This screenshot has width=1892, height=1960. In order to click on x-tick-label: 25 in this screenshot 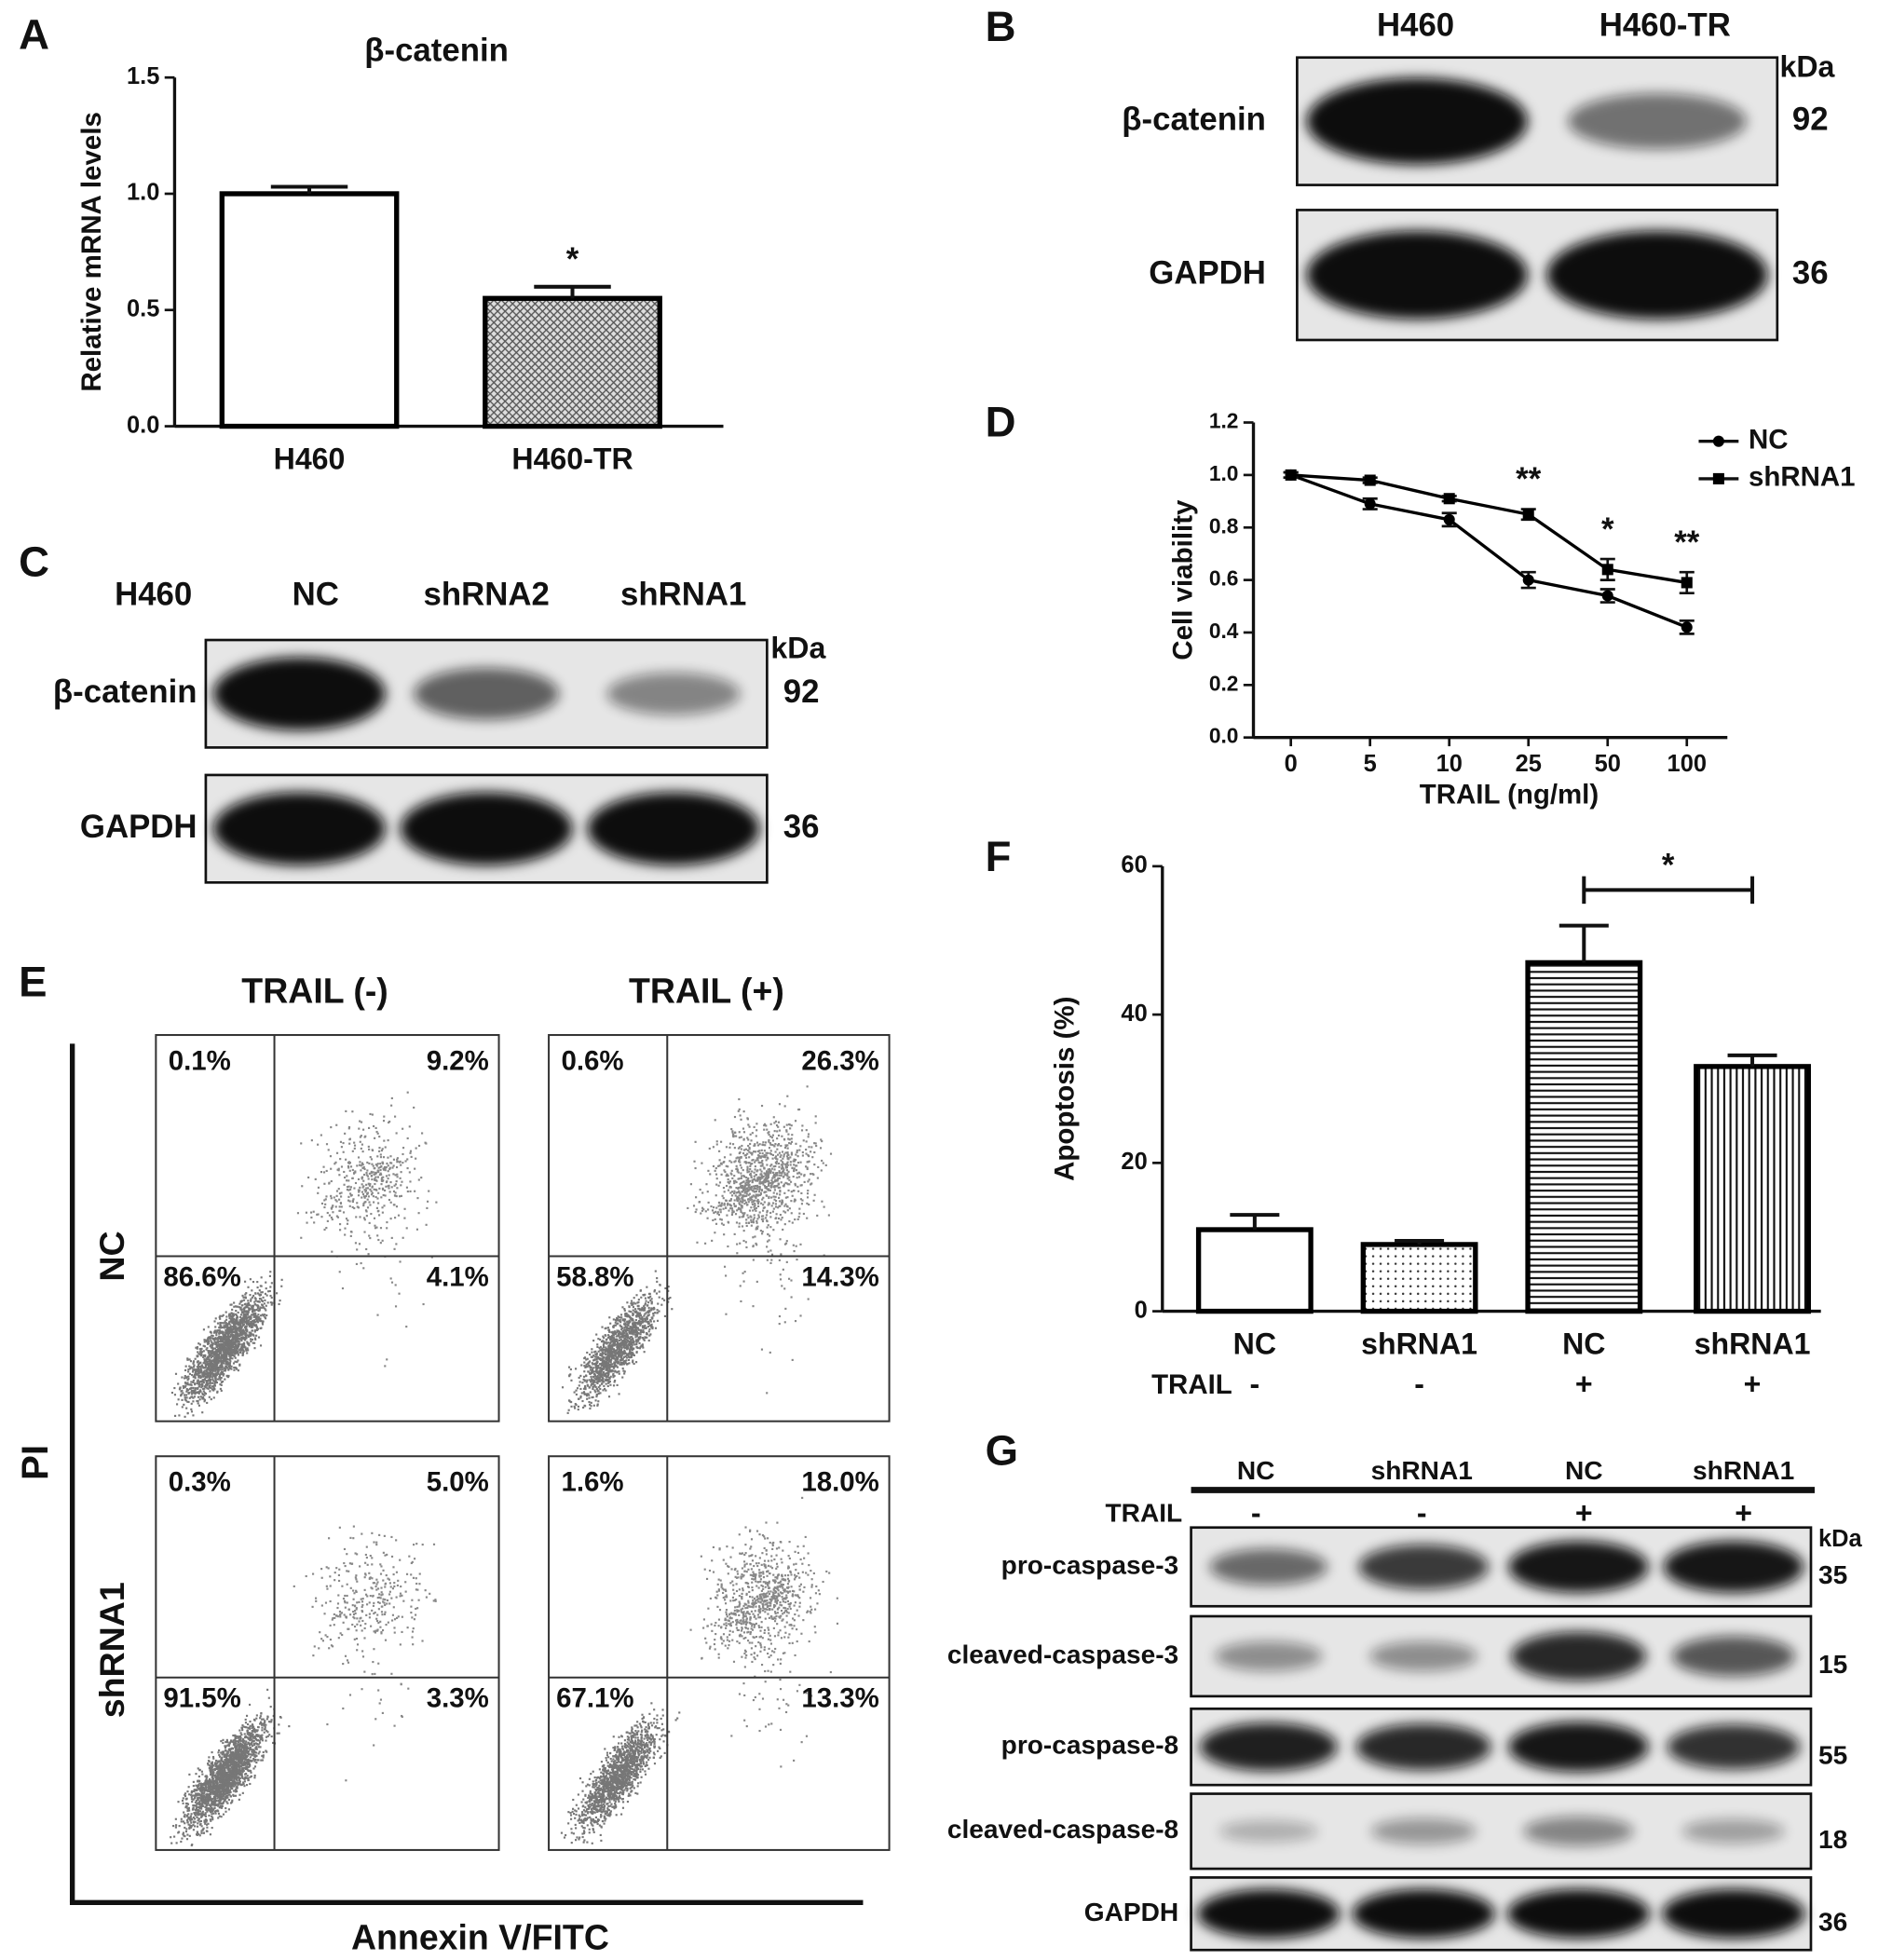, I will do `click(1529, 764)`.